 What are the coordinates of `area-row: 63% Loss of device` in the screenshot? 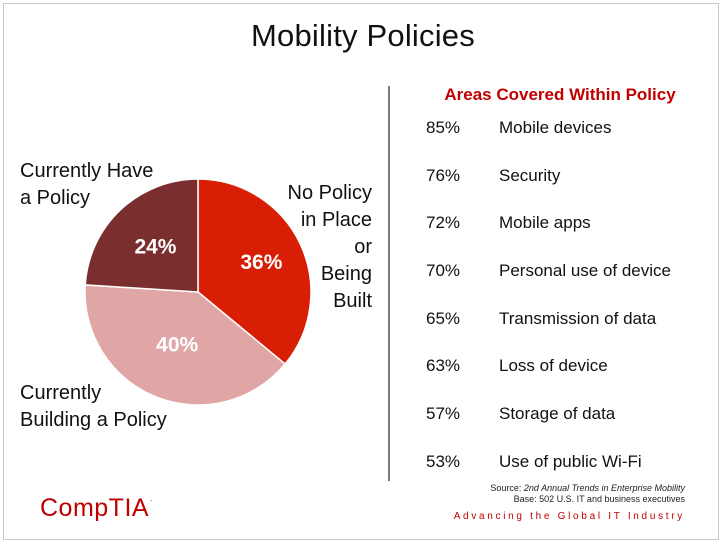 It's located at (571, 378).